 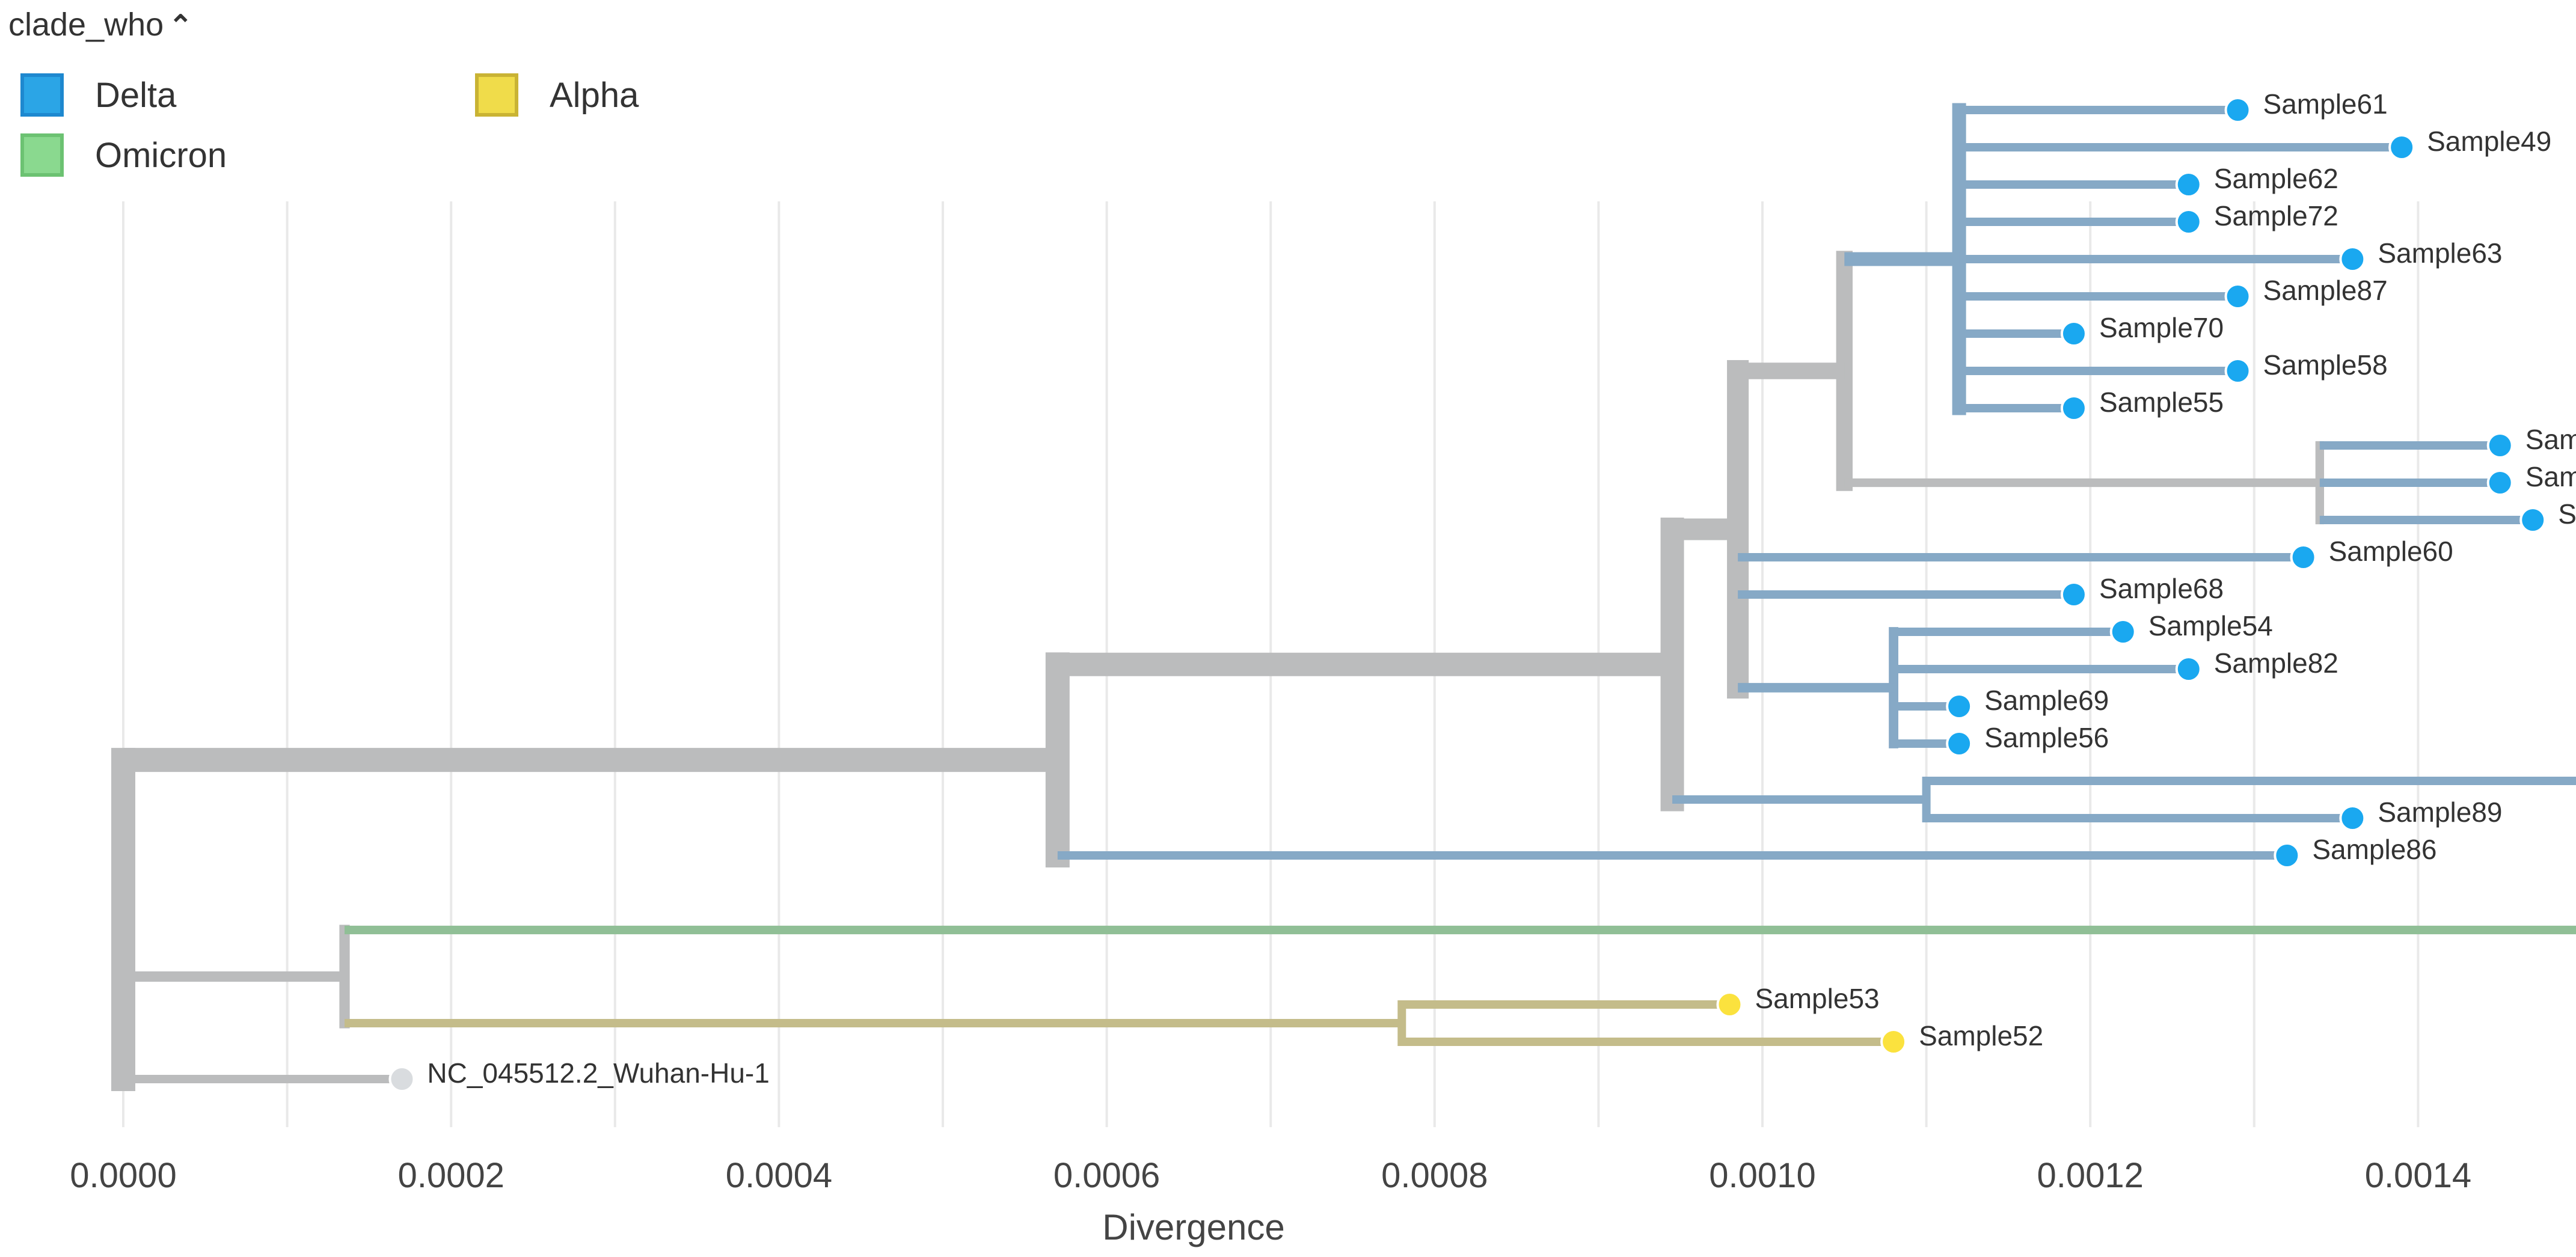 I want to click on tip-label: Sample82, so click(x=2276, y=663).